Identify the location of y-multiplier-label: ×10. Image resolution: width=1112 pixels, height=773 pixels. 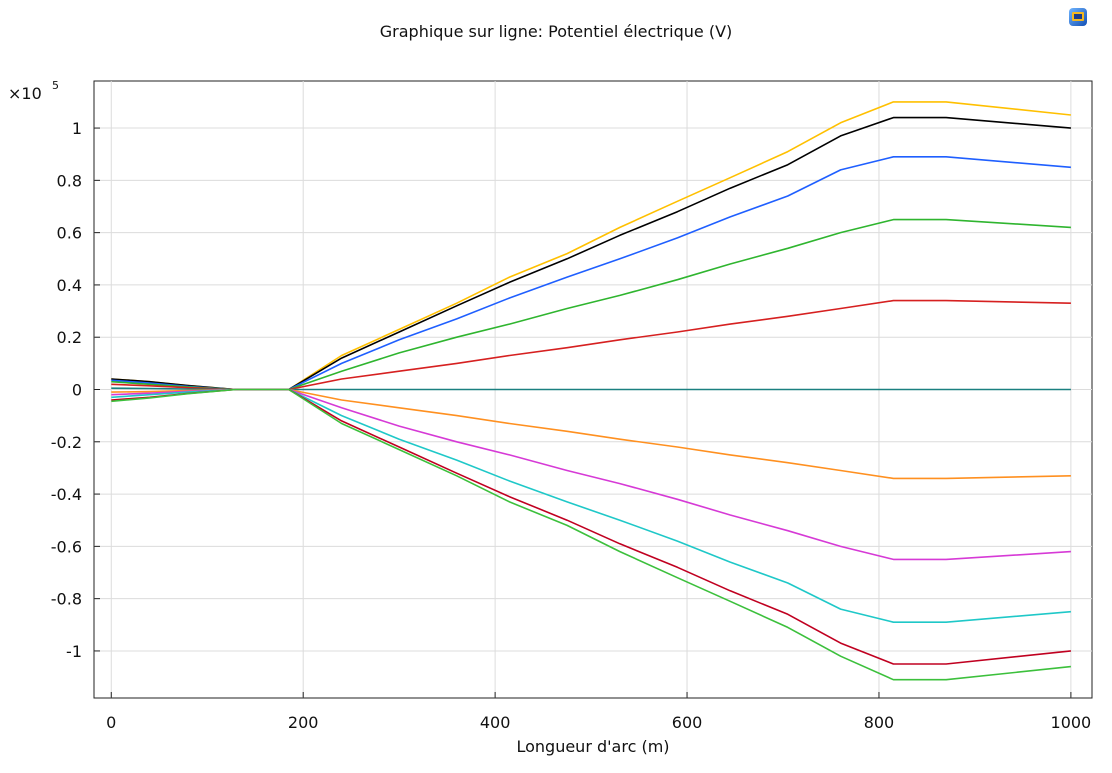
(25, 93).